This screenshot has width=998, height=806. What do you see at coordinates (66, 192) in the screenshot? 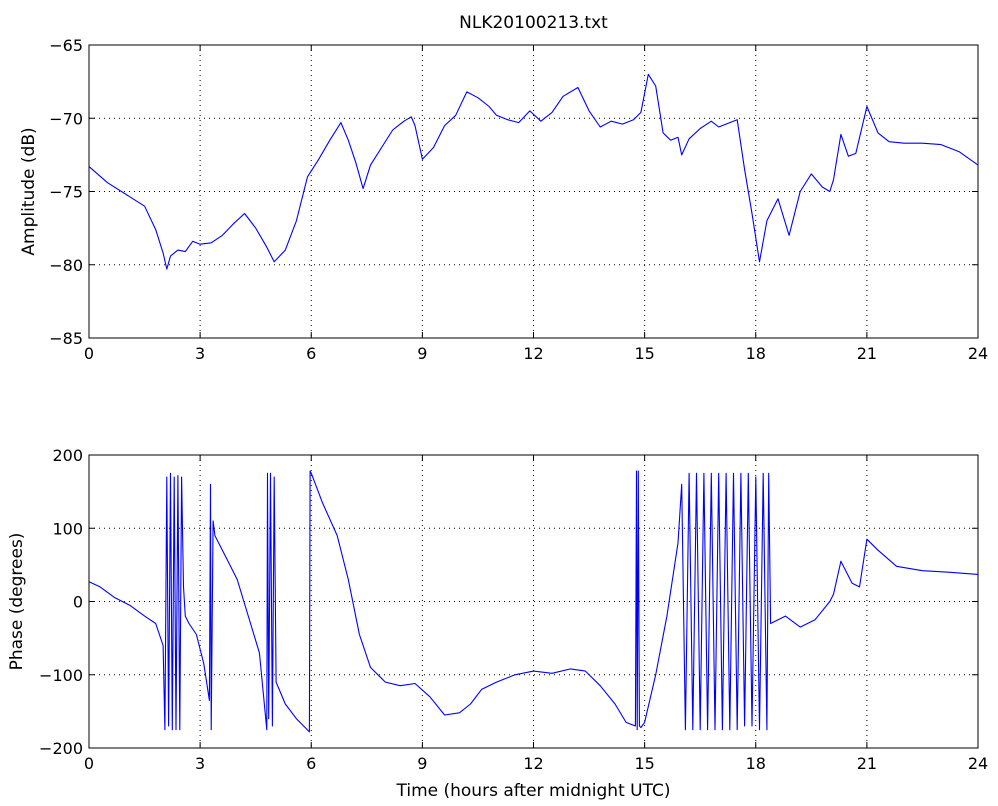
I see `amplitude-y-tick-label: −75` at bounding box center [66, 192].